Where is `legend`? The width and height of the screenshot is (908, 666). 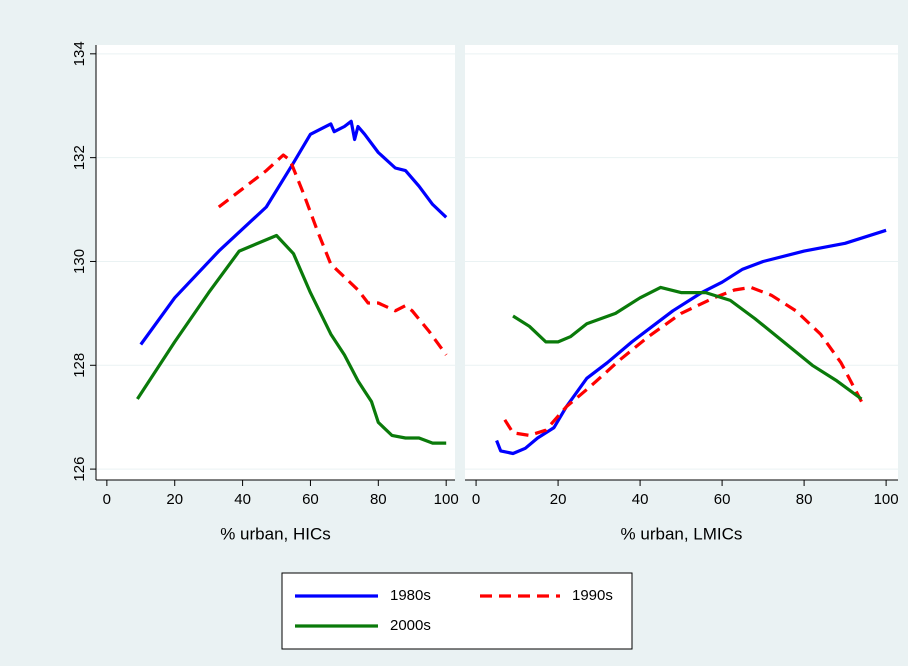 legend is located at coordinates (457, 611).